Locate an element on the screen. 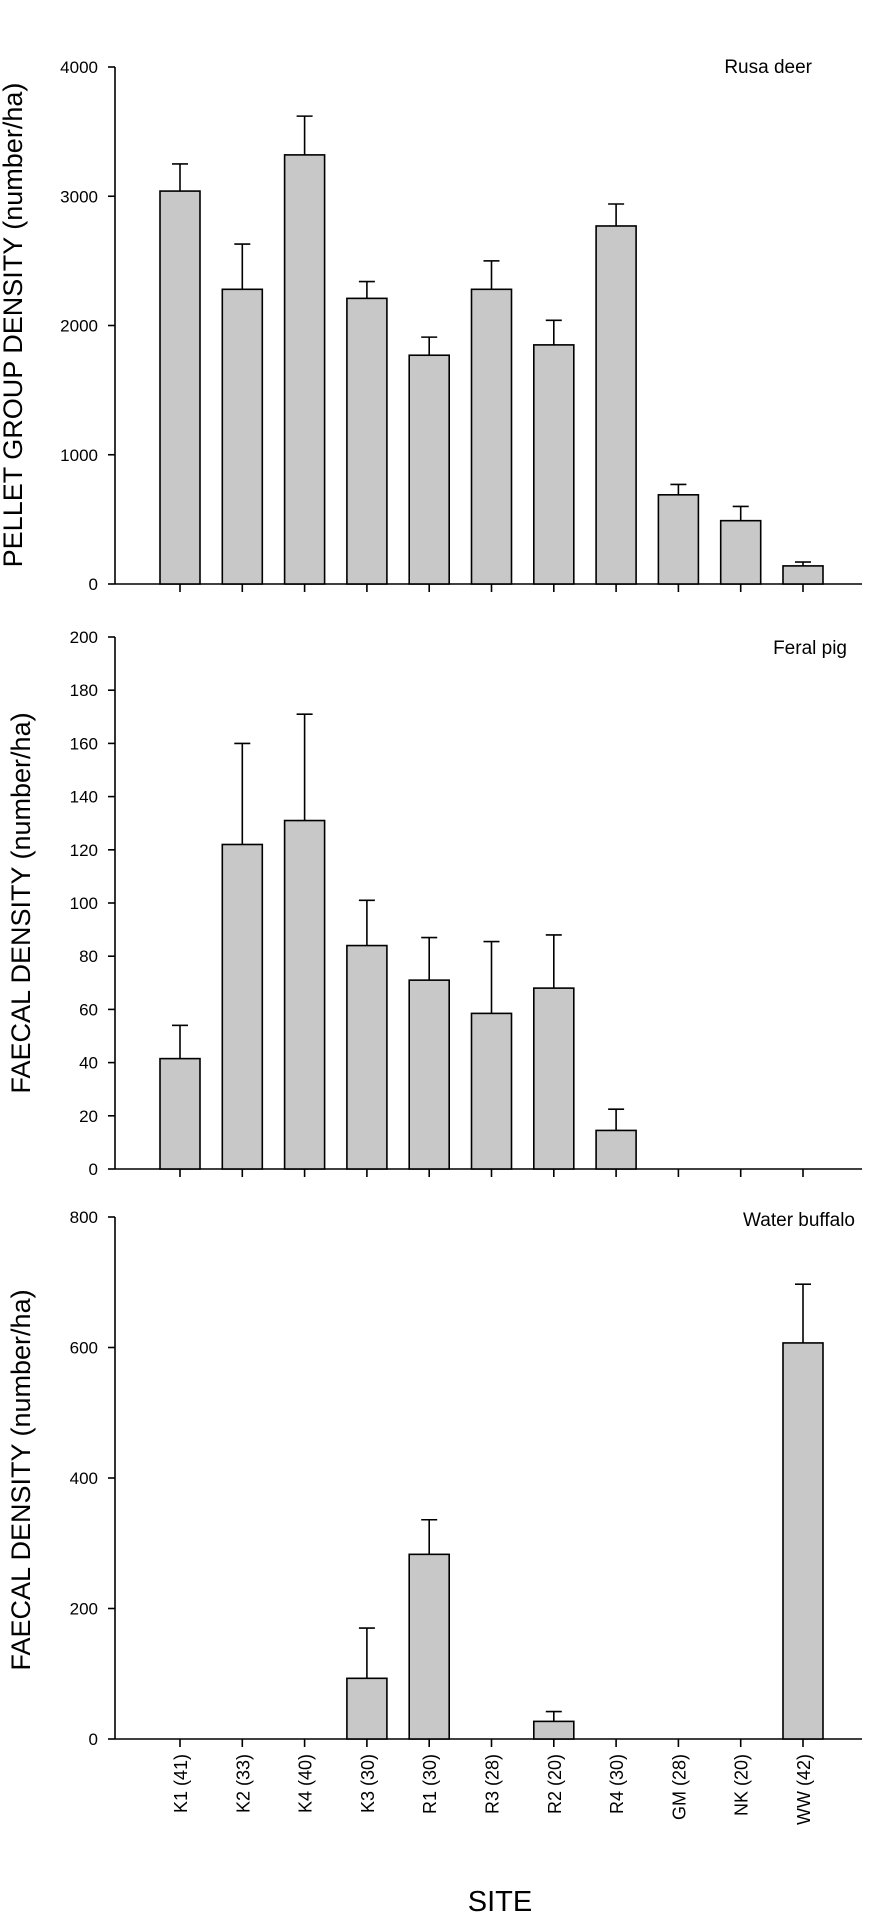  category-label: NK (20) is located at coordinates (742, 1785).